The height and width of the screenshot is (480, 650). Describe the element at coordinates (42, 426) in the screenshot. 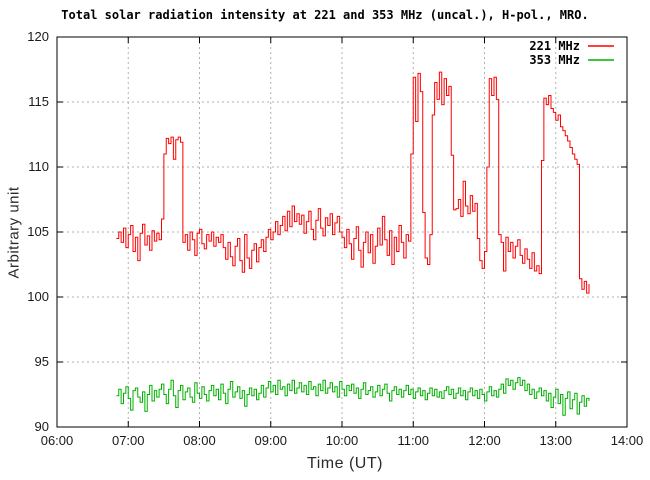

I see `y-tick-label: 90` at that location.